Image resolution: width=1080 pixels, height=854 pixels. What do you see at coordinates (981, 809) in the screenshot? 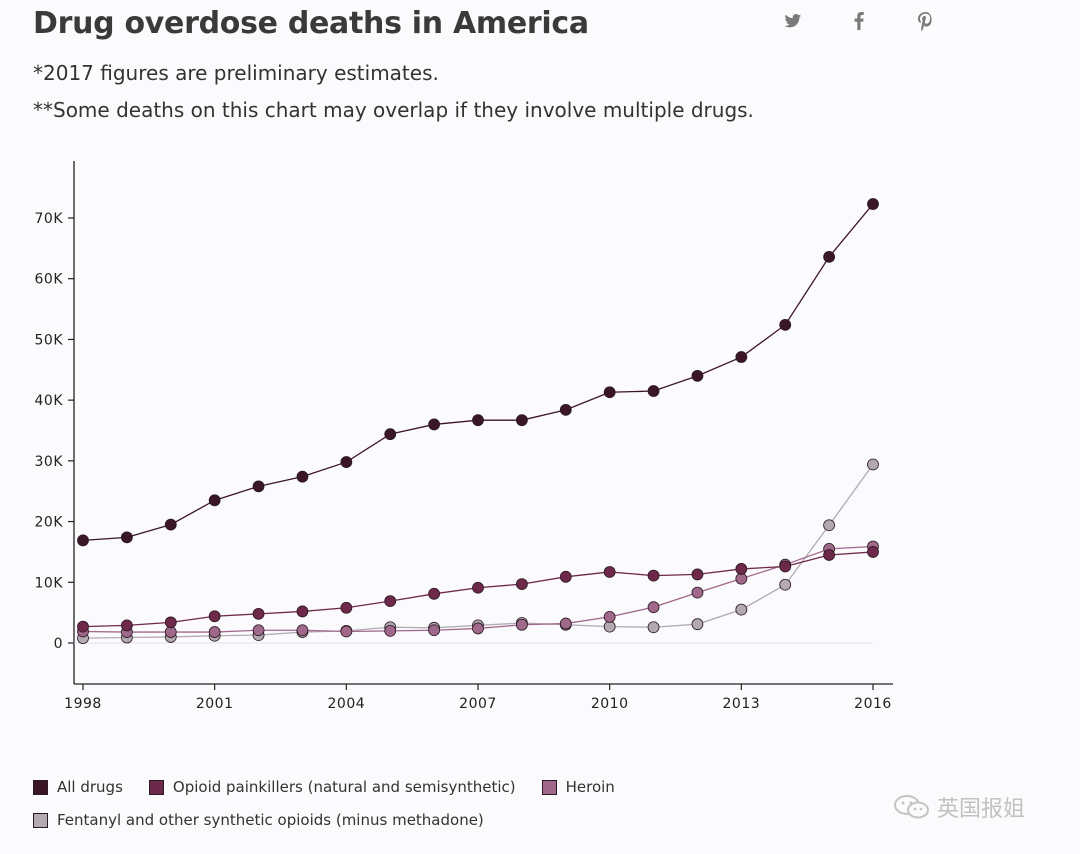
I see `watermark-text: 英国报姐` at bounding box center [981, 809].